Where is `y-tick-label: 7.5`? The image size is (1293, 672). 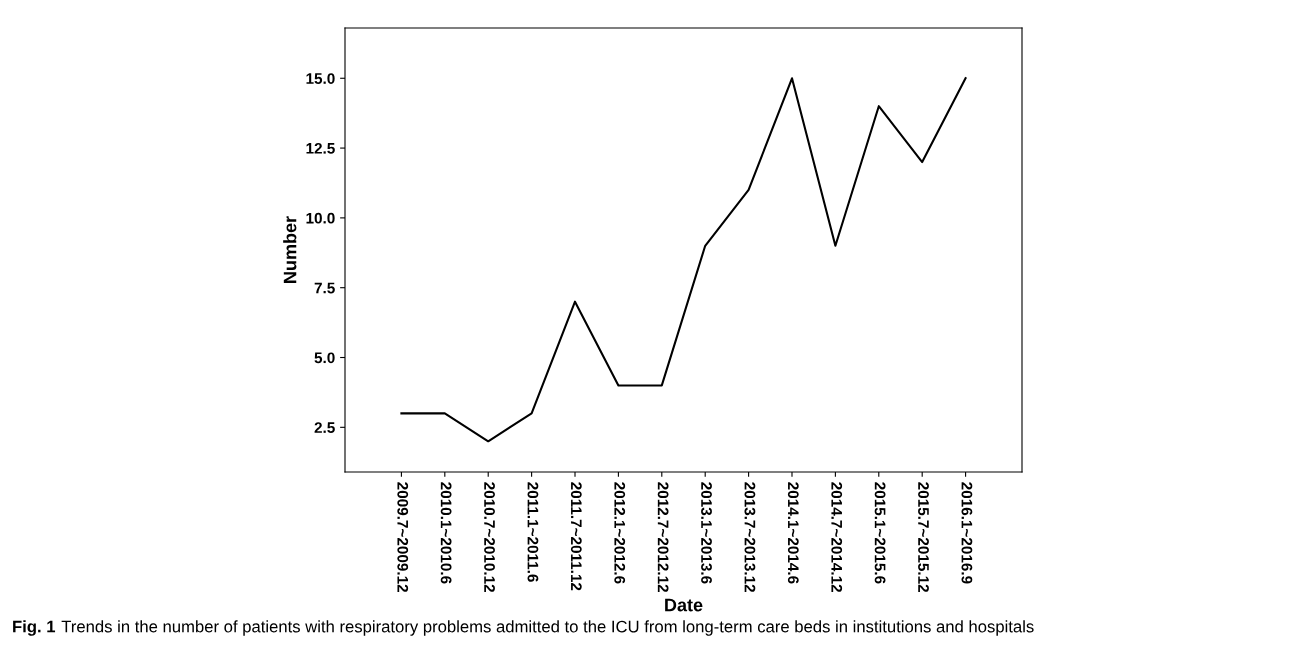 y-tick-label: 7.5 is located at coordinates (324, 288).